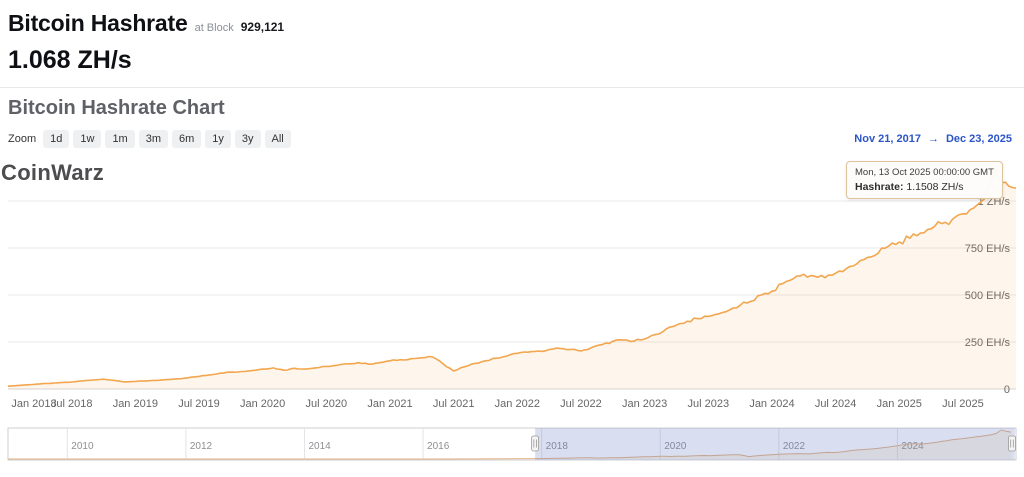  Describe the element at coordinates (135, 404) in the screenshot. I see `x-axis-label: Jan 2019` at that location.